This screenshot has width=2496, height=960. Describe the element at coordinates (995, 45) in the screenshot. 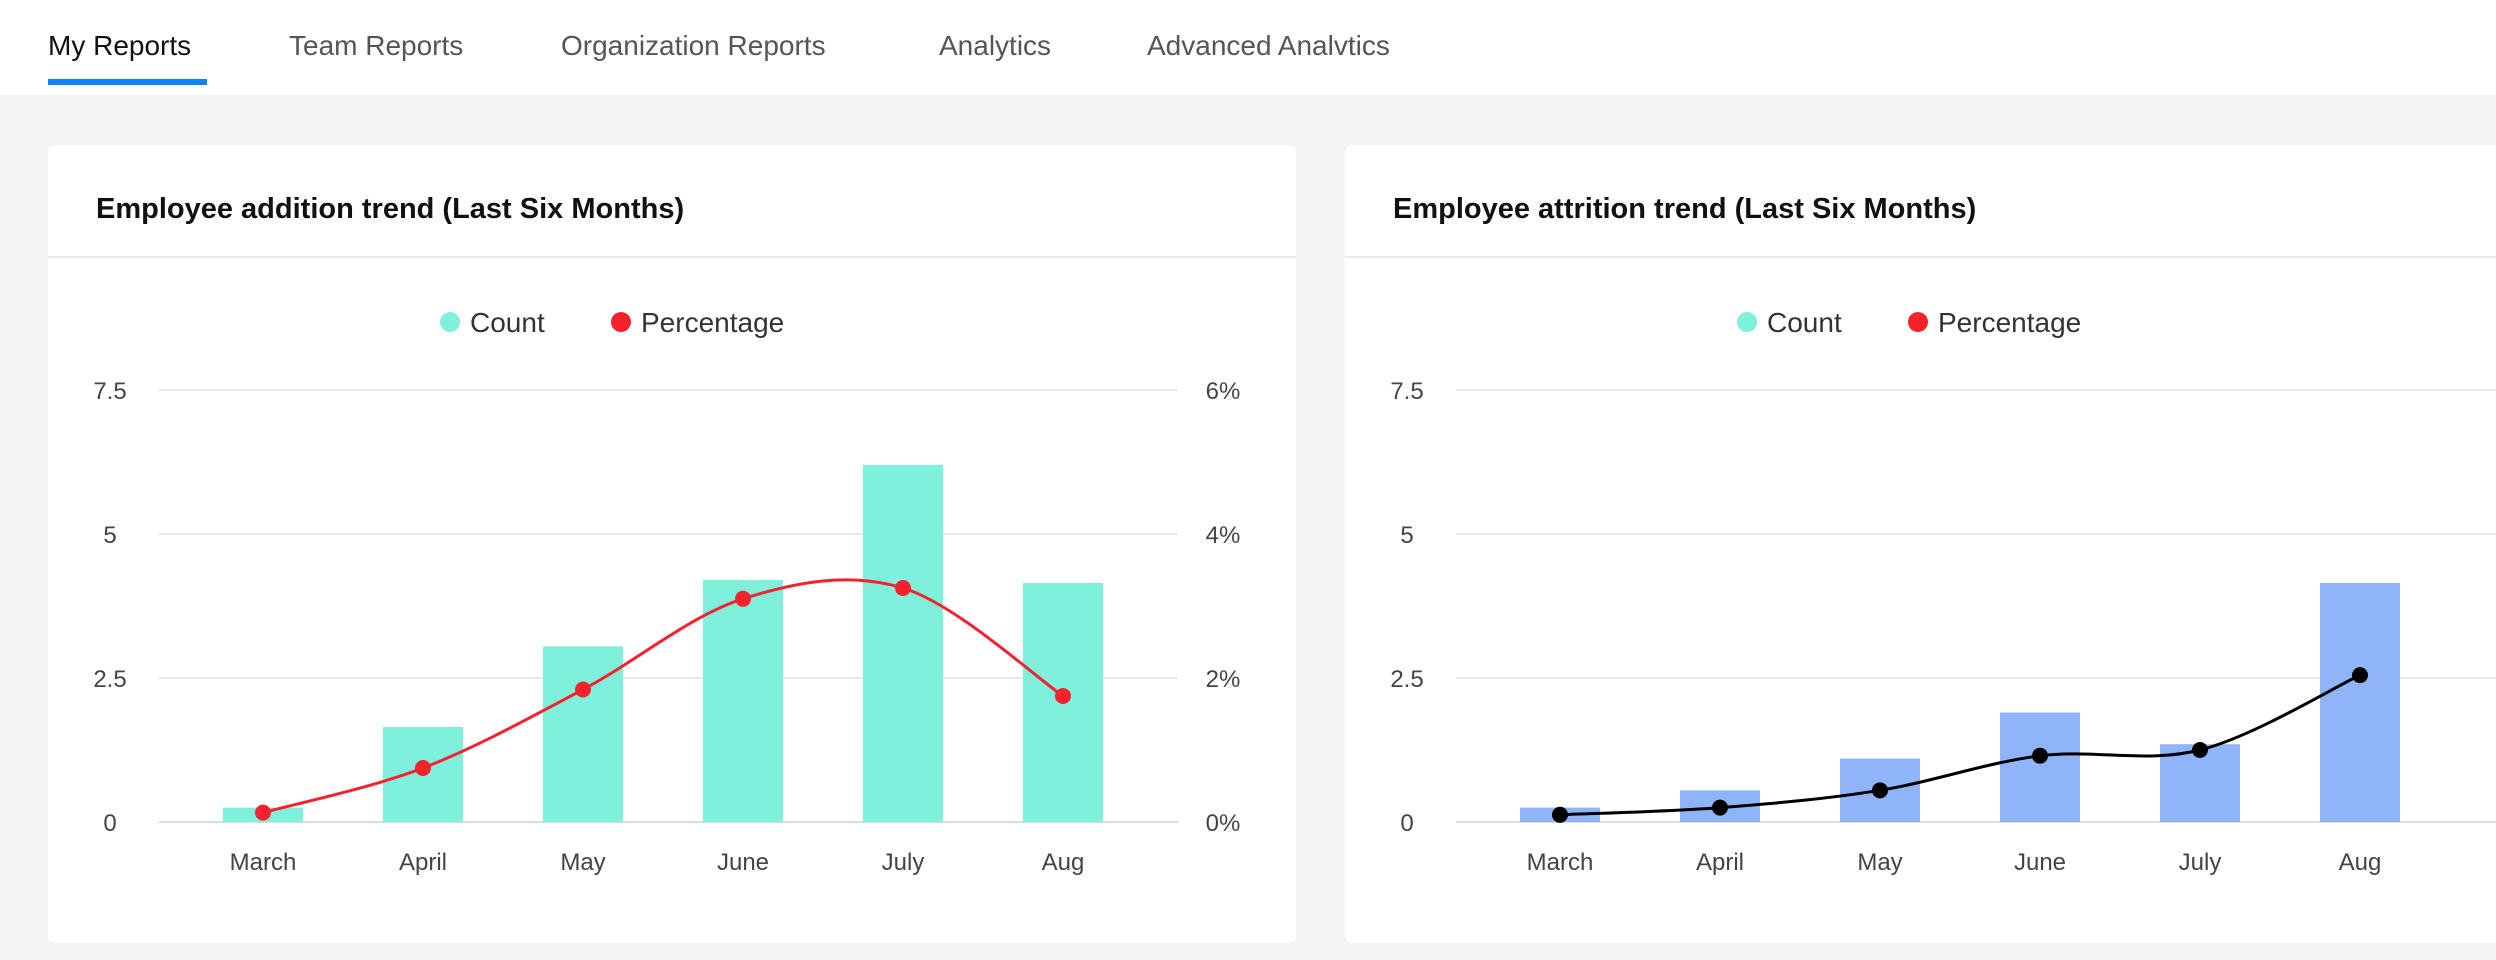

I see `tab-analytics: Analytics` at that location.